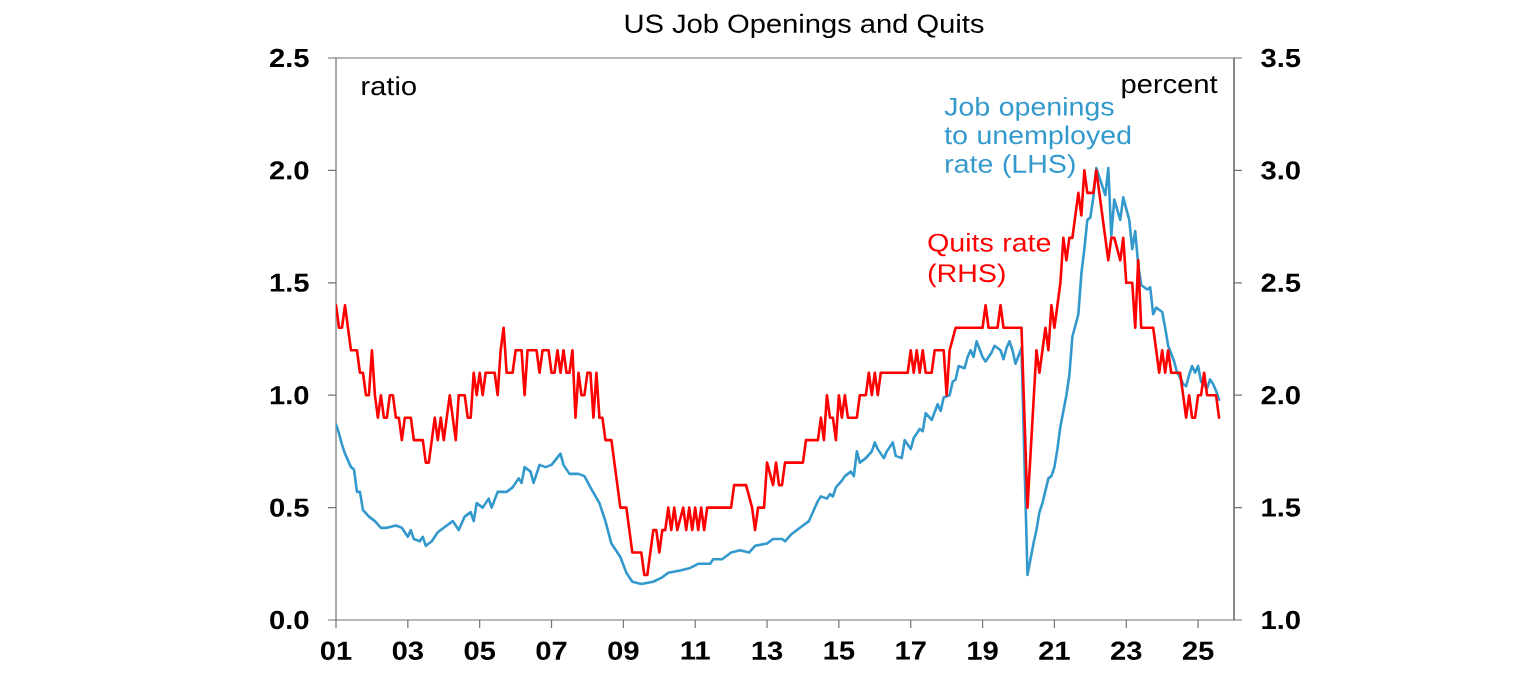  What do you see at coordinates (1281, 58) in the screenshot?
I see `y2-tick-label: 3.5` at bounding box center [1281, 58].